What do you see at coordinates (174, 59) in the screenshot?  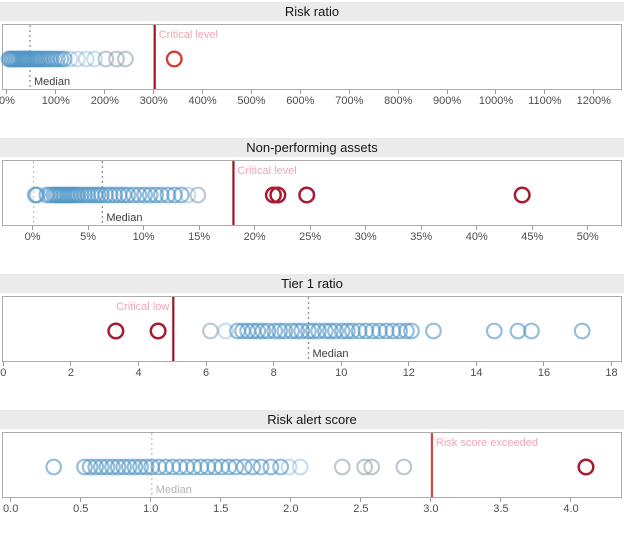 I see `data-point-red` at bounding box center [174, 59].